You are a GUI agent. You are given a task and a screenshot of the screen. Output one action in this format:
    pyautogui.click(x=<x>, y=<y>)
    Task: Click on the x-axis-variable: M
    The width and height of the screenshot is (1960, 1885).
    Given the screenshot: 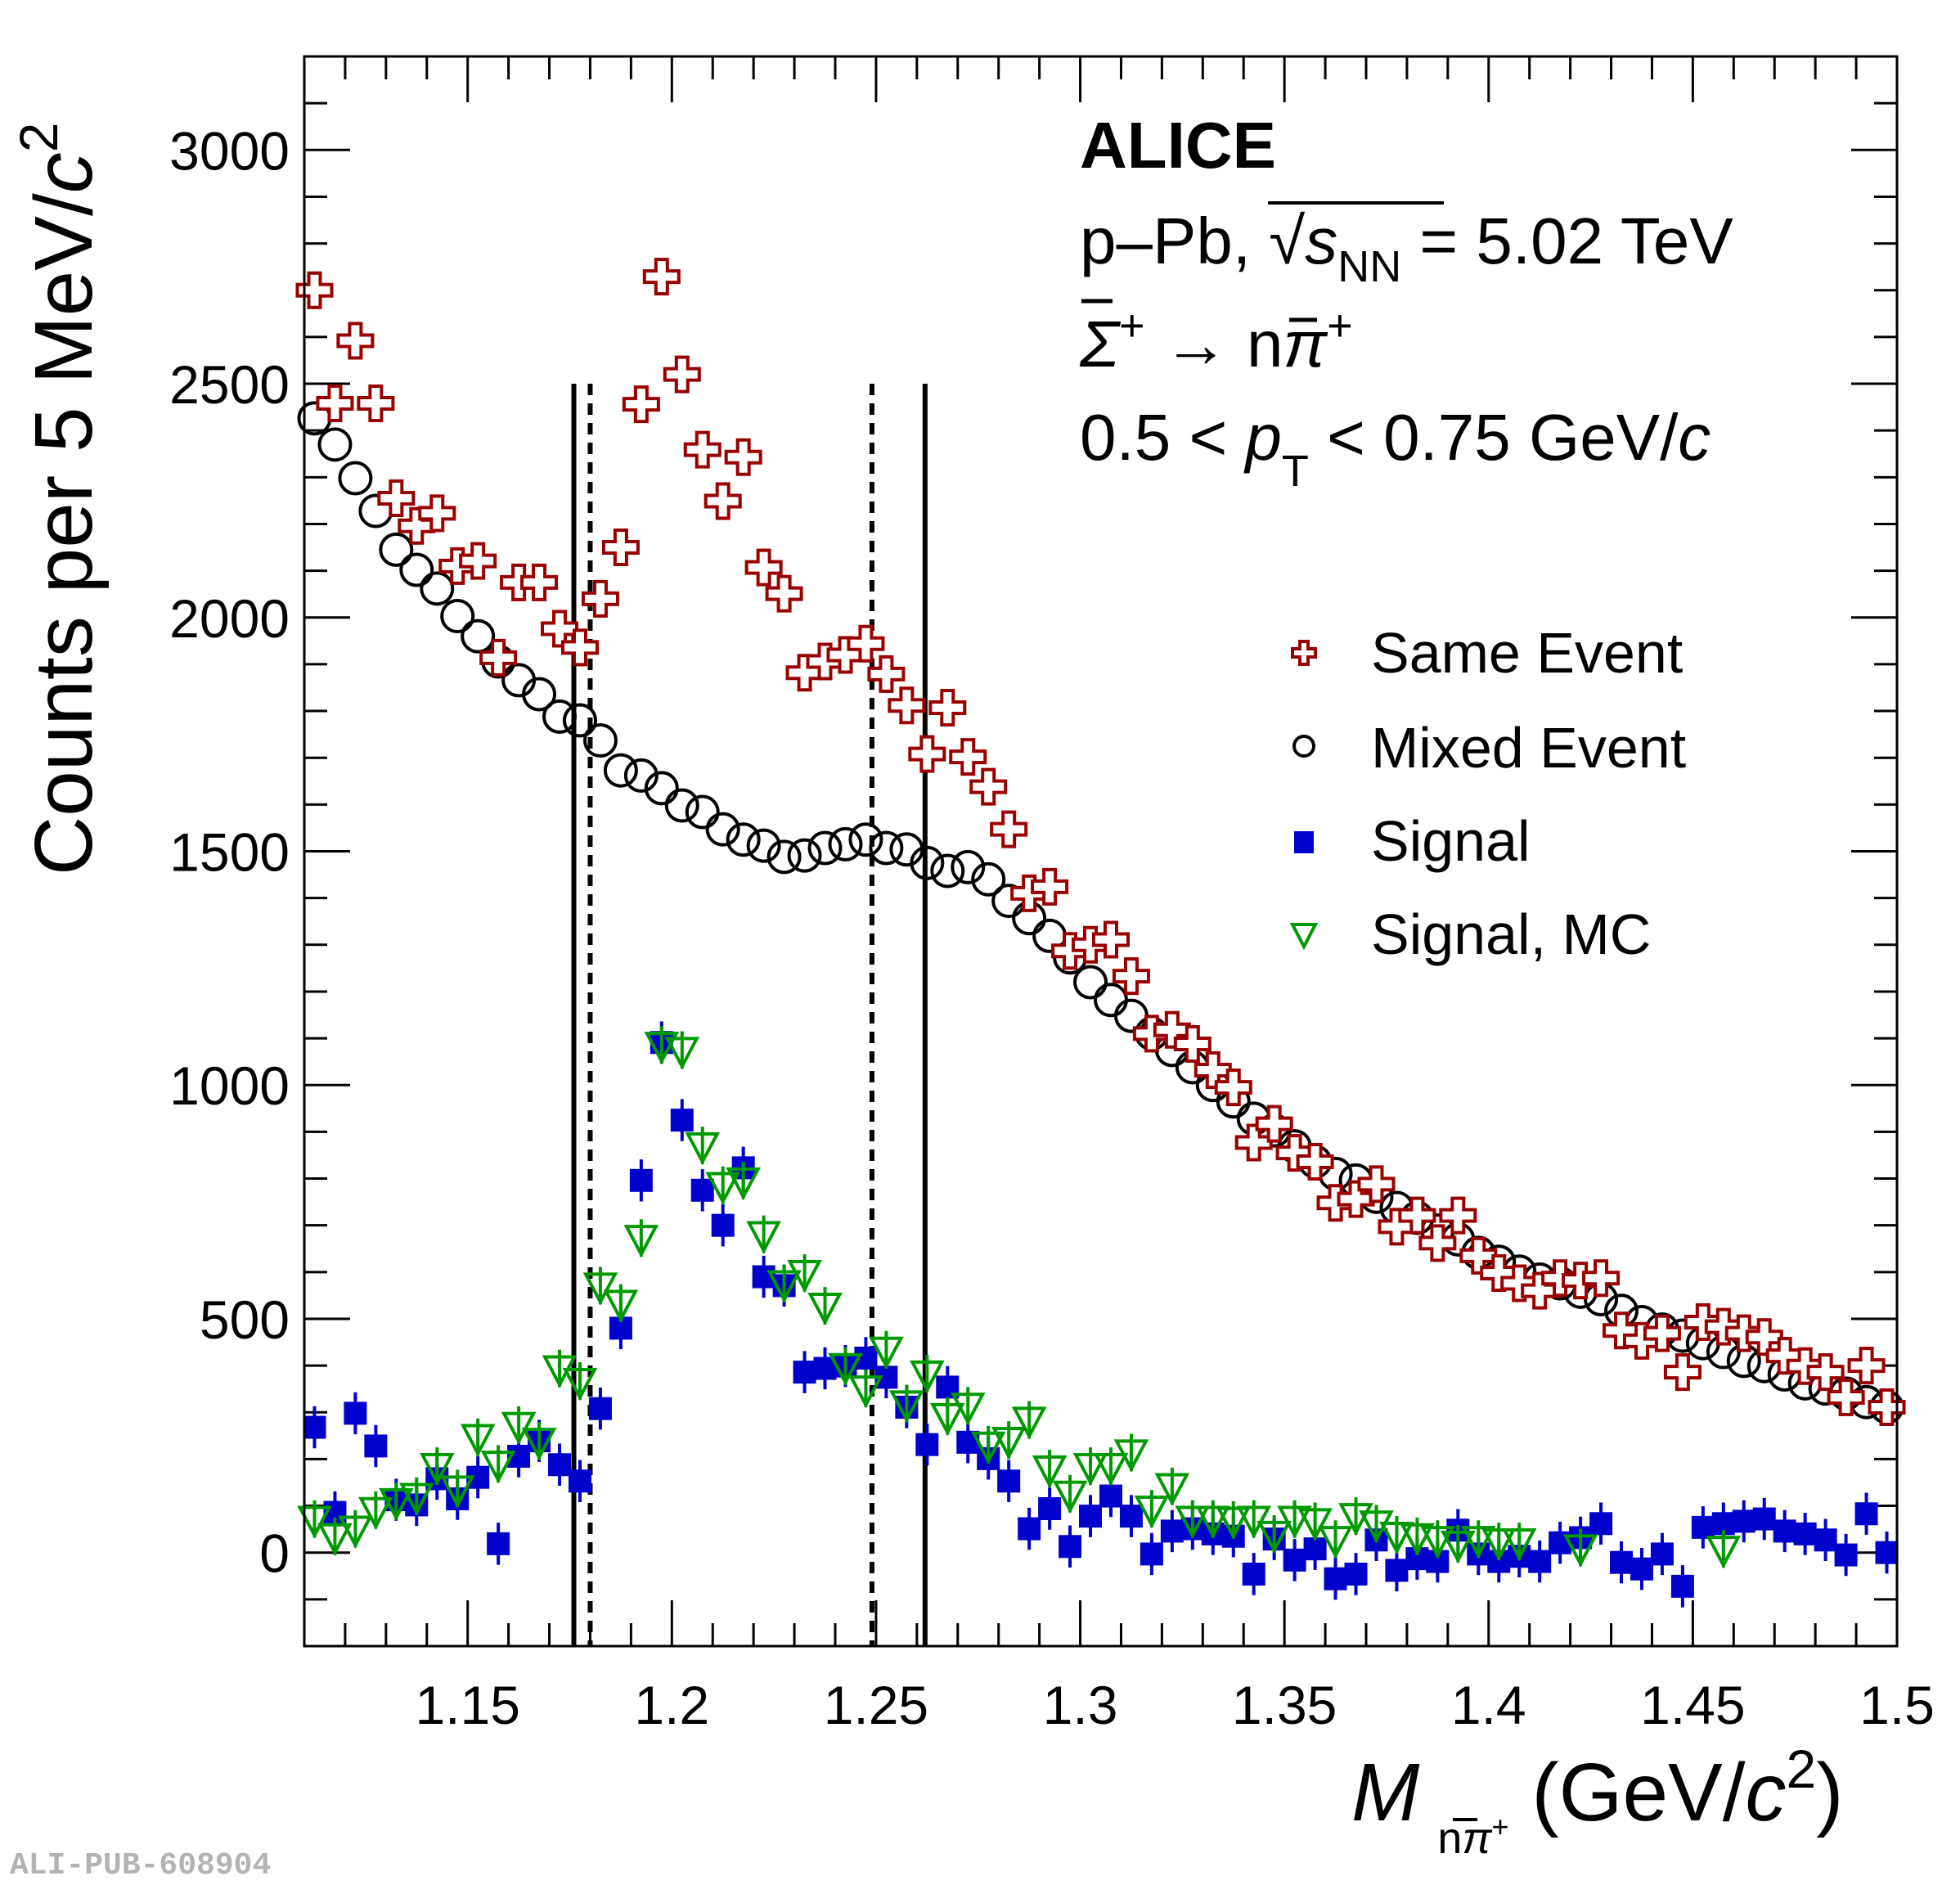 What is the action you would take?
    pyautogui.click(x=1385, y=1792)
    